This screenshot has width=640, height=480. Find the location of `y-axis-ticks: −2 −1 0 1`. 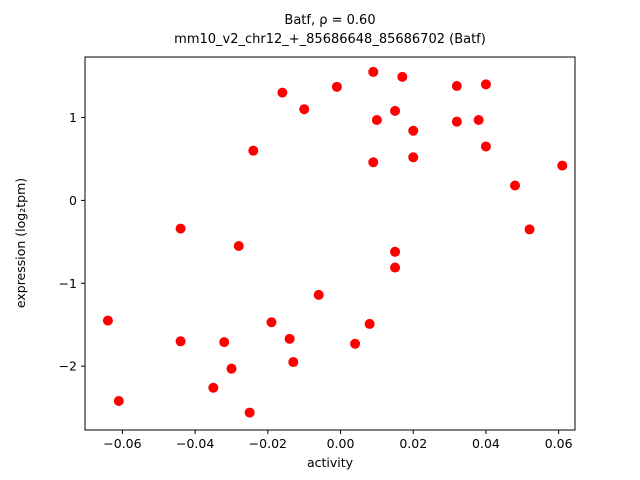

y-axis-ticks: −2 −1 0 1 is located at coordinates (72, 242).